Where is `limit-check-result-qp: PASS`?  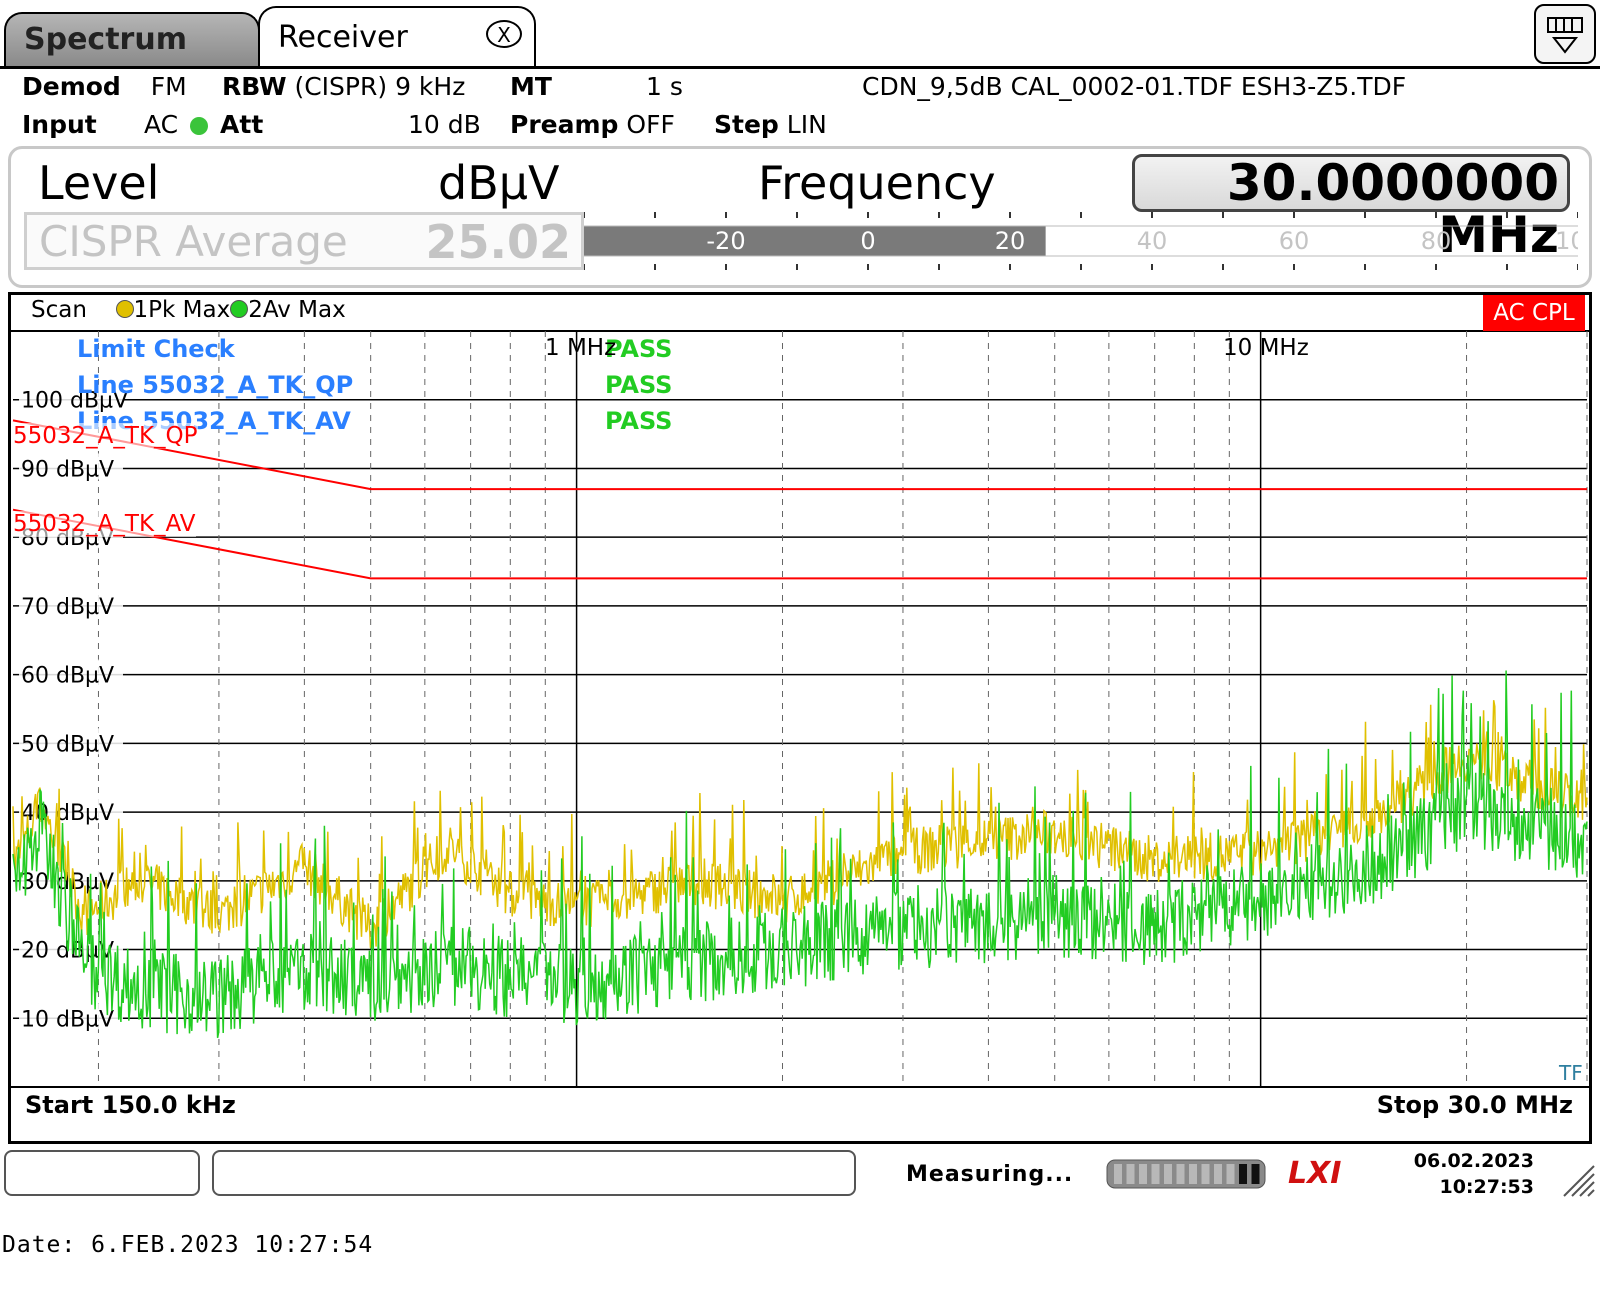
limit-check-result-qp: PASS is located at coordinates (639, 385).